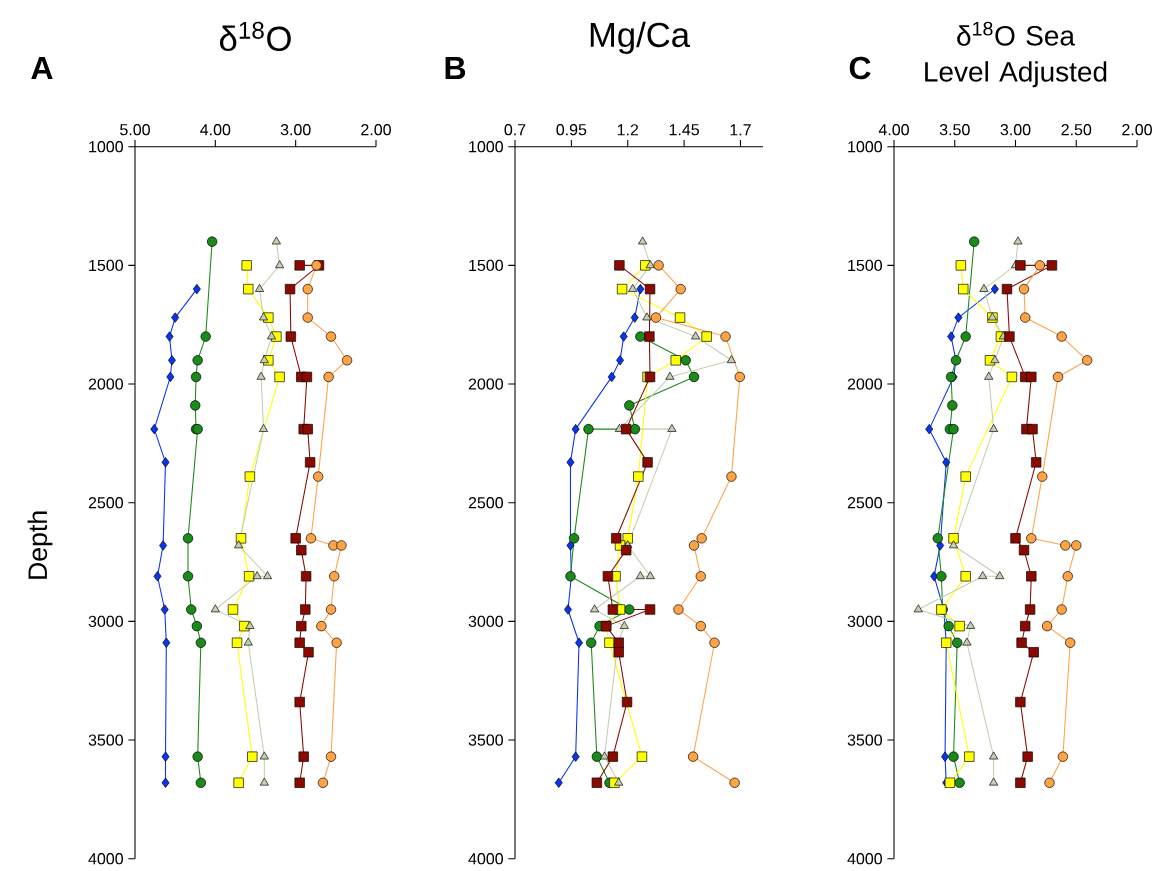 The height and width of the screenshot is (871, 1160). I want to click on x-tick-label: 5.00, so click(135, 130).